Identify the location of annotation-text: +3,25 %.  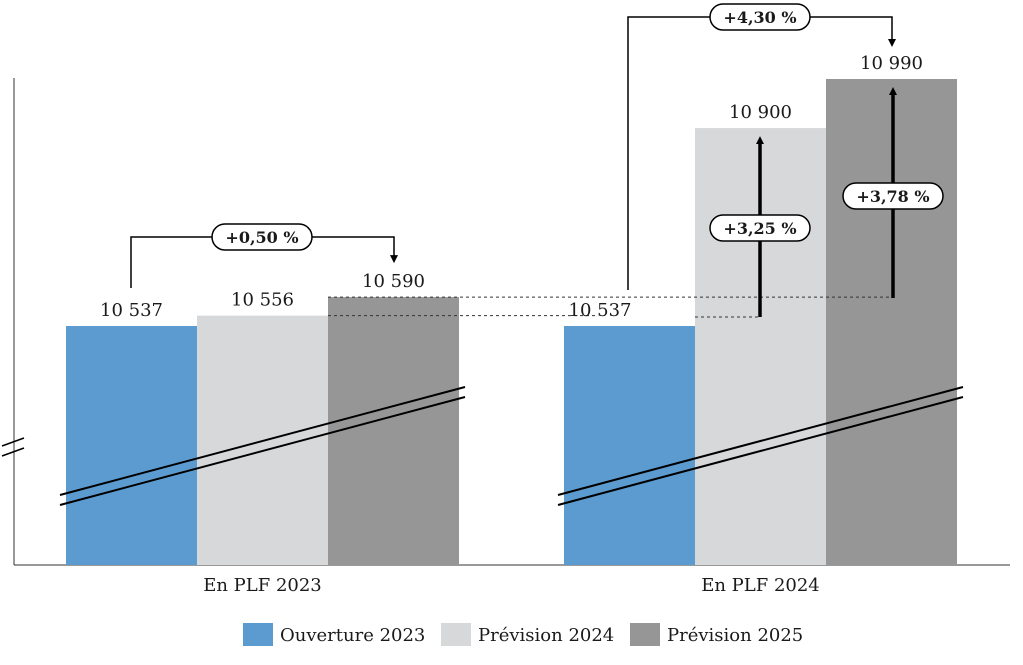
(759, 228).